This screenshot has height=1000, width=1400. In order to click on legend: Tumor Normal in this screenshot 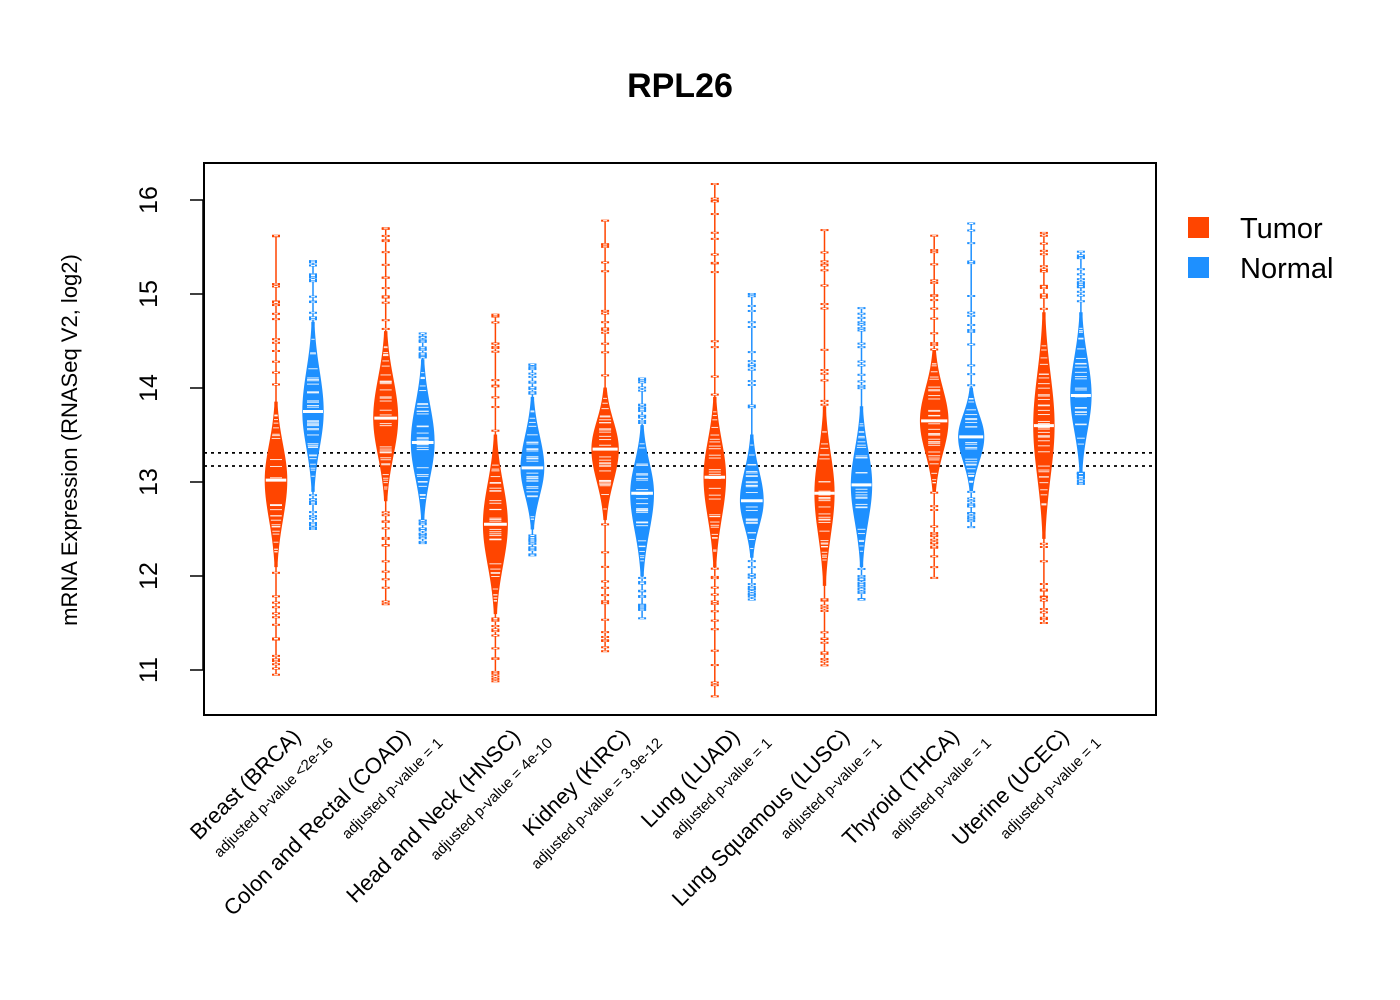, I will do `click(1260, 249)`.